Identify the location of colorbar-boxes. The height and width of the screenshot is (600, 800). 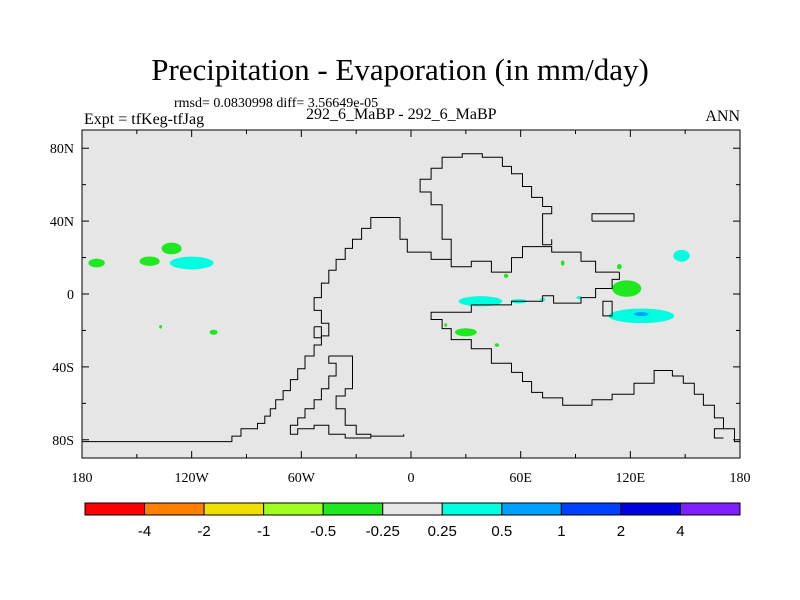
(412, 509).